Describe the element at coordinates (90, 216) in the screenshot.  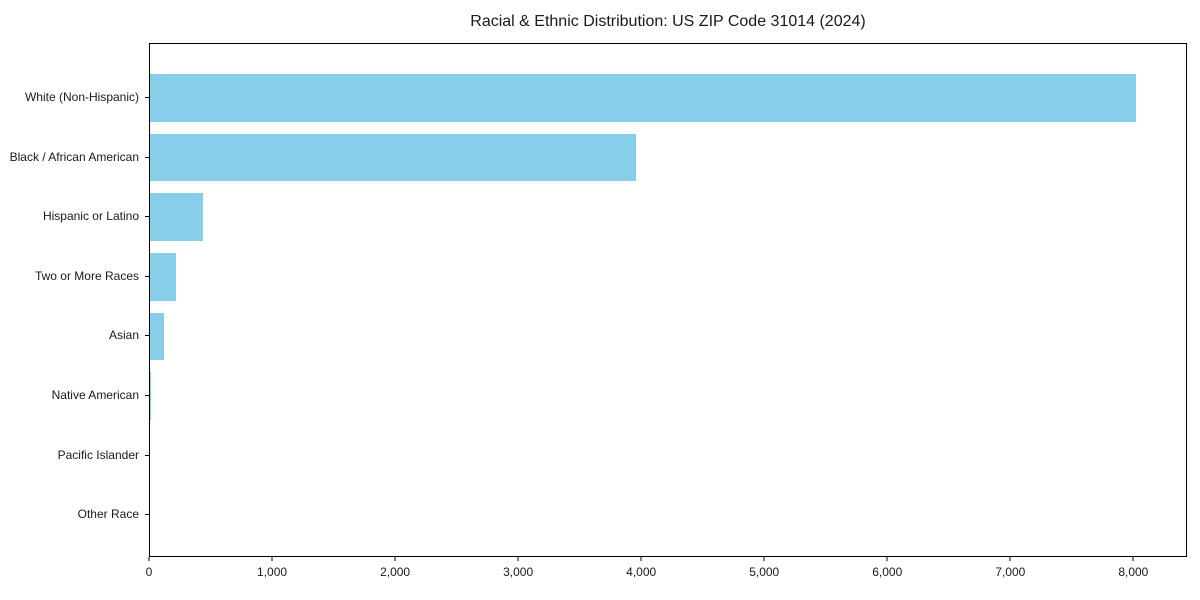
I see `y-axis-category-label: Hispanic or Latino` at that location.